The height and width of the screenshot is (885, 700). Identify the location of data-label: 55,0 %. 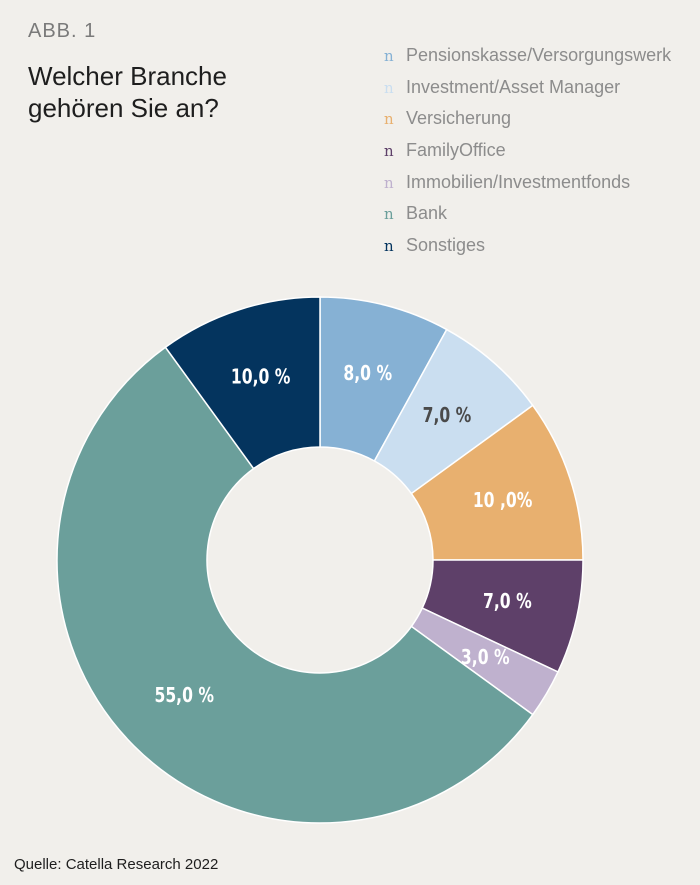
(184, 695).